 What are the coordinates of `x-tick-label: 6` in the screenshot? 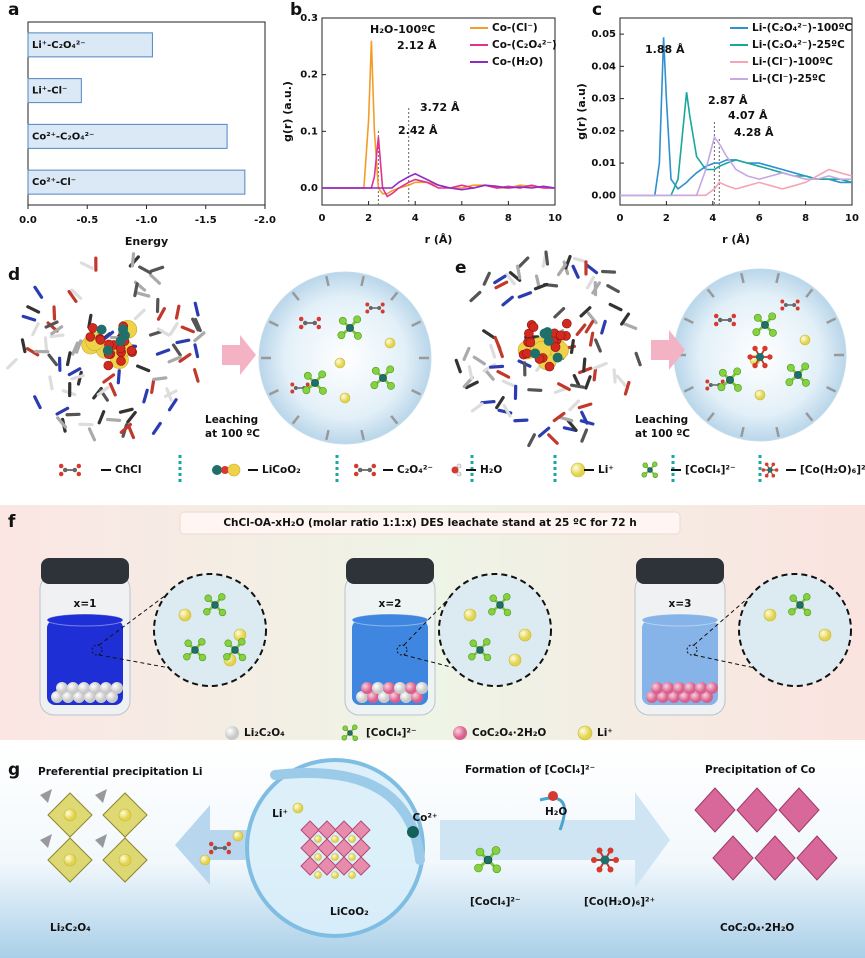 It's located at (461, 218).